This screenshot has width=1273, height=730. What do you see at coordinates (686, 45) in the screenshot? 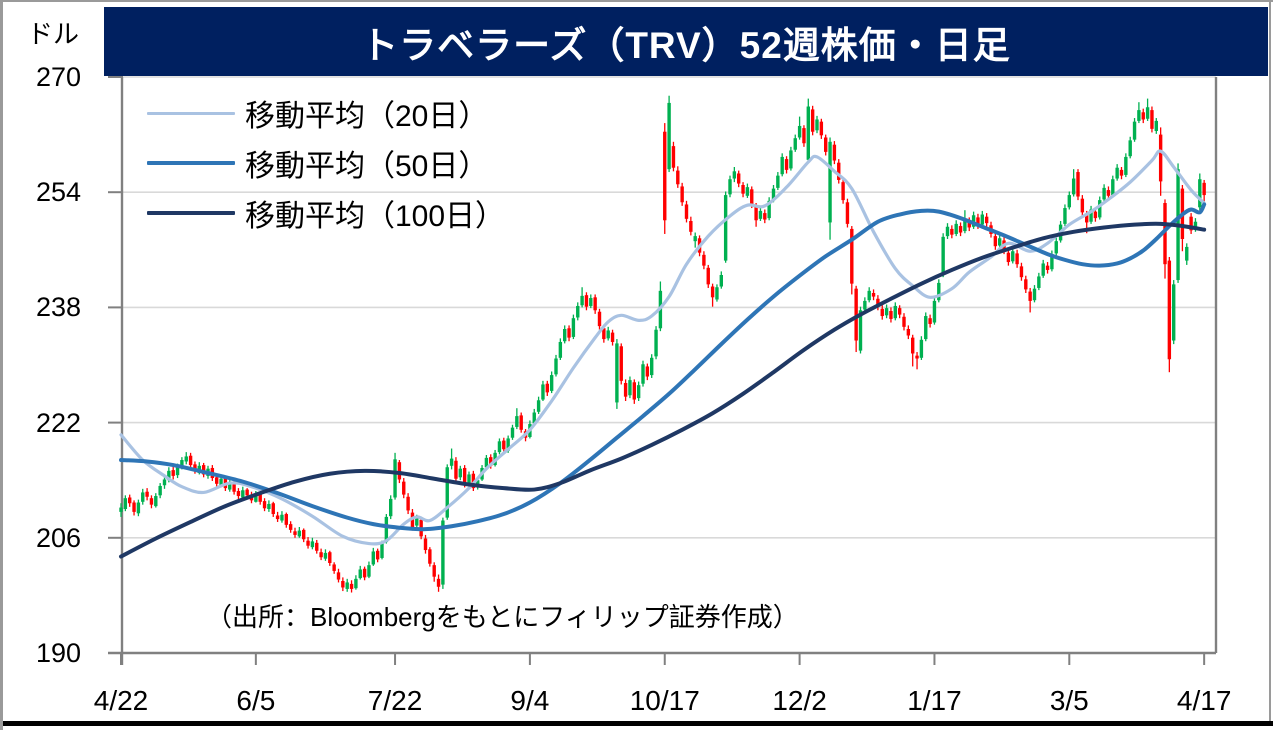
I see `chart-title: トラベラーズ（TRV）52週株価・日足` at bounding box center [686, 45].